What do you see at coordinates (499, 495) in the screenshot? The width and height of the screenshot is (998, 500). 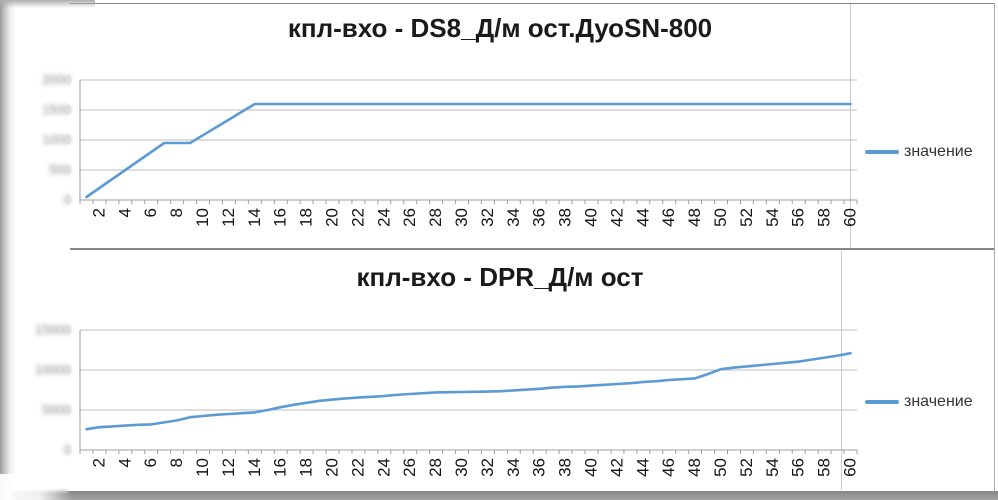 I see `page-bottom-edge` at bounding box center [499, 495].